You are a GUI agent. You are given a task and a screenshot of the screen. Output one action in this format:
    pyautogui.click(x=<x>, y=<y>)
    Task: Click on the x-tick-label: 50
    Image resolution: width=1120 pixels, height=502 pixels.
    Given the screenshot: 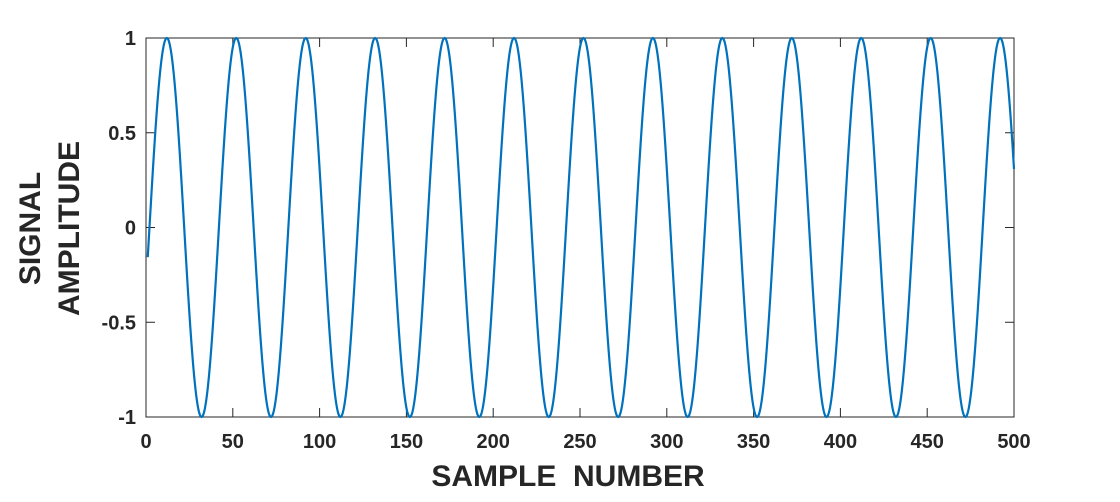 What is the action you would take?
    pyautogui.click(x=233, y=442)
    